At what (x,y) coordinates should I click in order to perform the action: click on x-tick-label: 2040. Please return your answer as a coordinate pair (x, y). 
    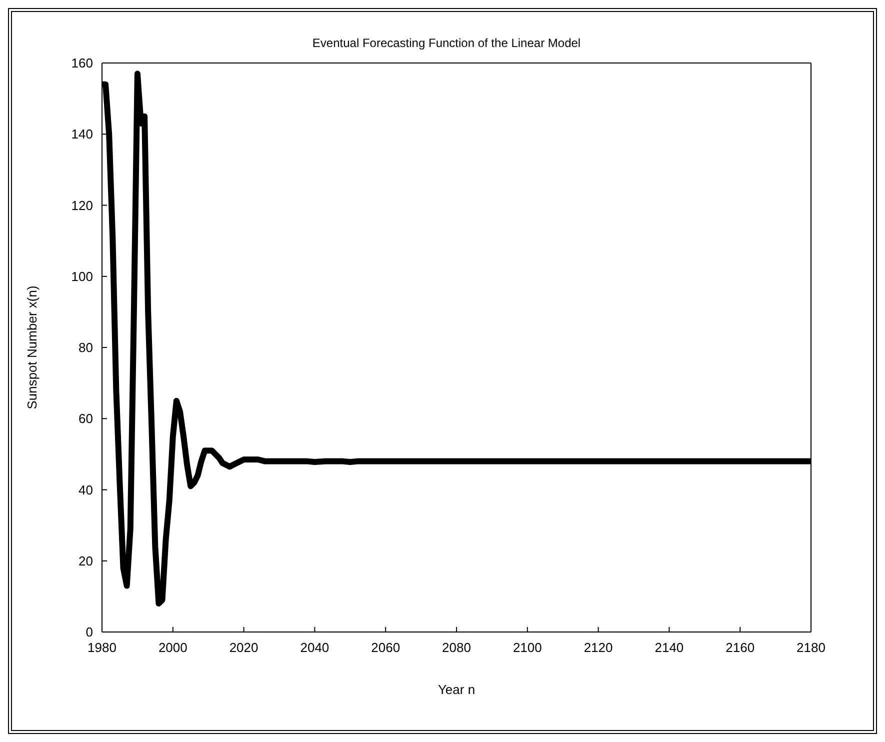
    Looking at the image, I should click on (315, 648).